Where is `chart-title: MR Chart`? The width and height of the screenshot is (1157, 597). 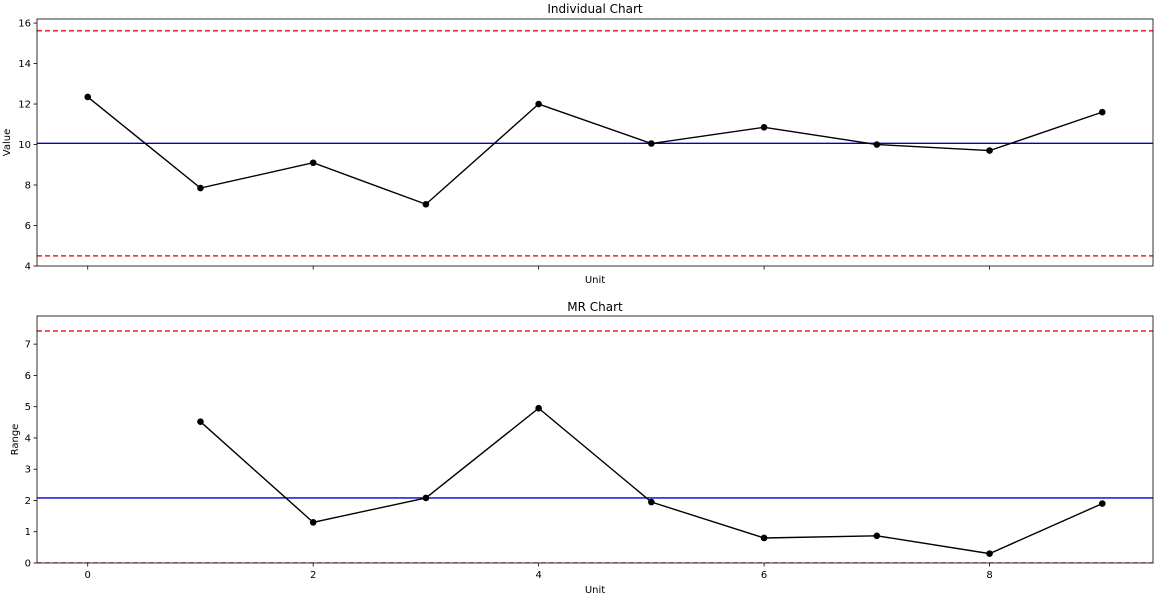 chart-title: MR Chart is located at coordinates (595, 307).